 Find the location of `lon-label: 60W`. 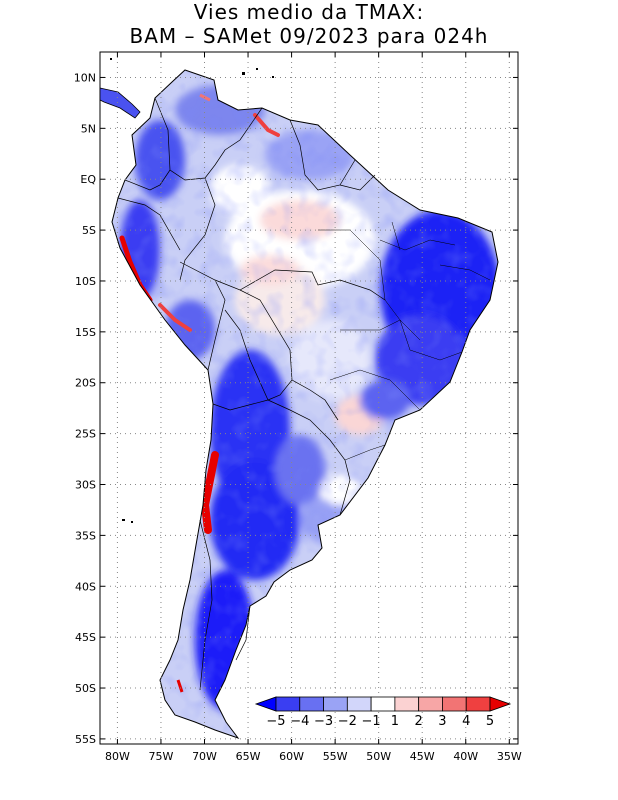

lon-label: 60W is located at coordinates (291, 756).